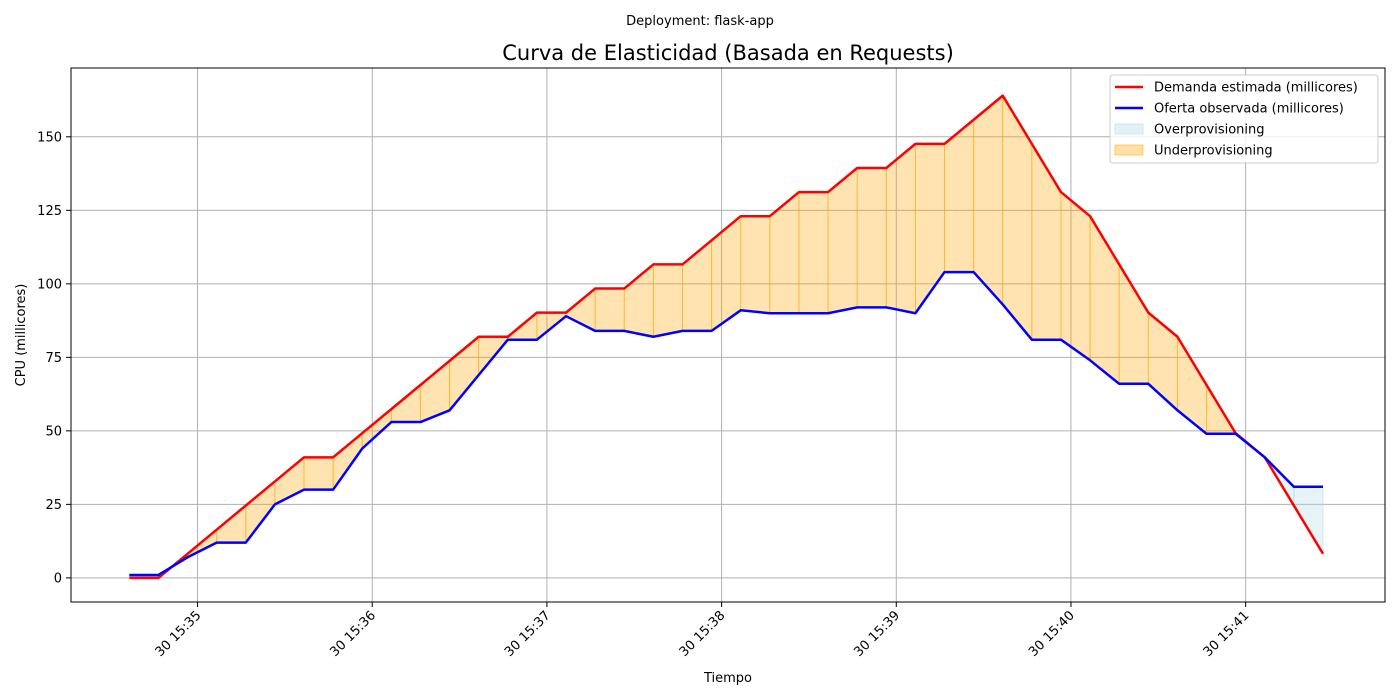 Image resolution: width=1400 pixels, height=700 pixels. What do you see at coordinates (877, 634) in the screenshot?
I see `x-tick-label: 30 15:39` at bounding box center [877, 634].